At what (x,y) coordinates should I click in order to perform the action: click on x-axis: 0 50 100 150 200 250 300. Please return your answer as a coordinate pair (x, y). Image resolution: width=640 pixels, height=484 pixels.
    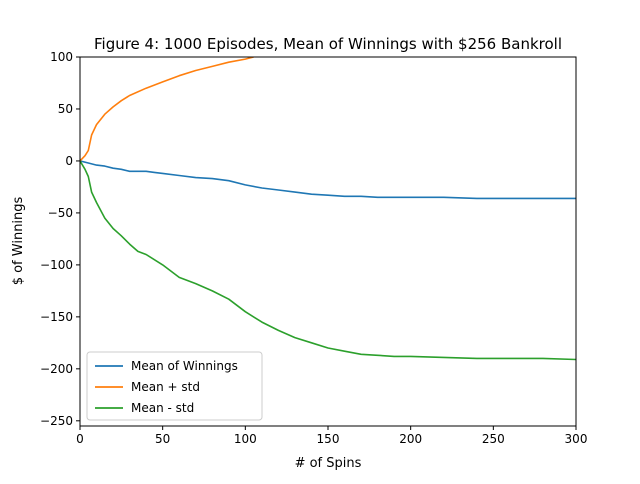
    Looking at the image, I should click on (331, 436).